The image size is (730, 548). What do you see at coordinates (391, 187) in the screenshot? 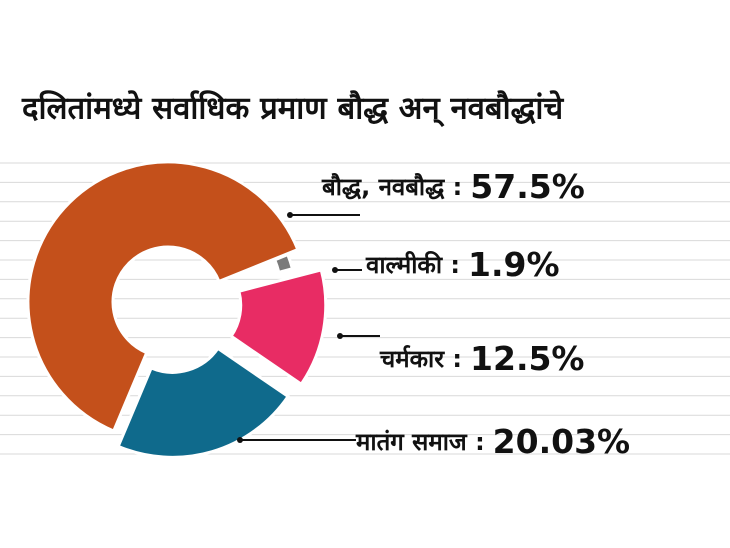
I see `category-label: बौद्ध, नवबौद्ध :` at bounding box center [391, 187].